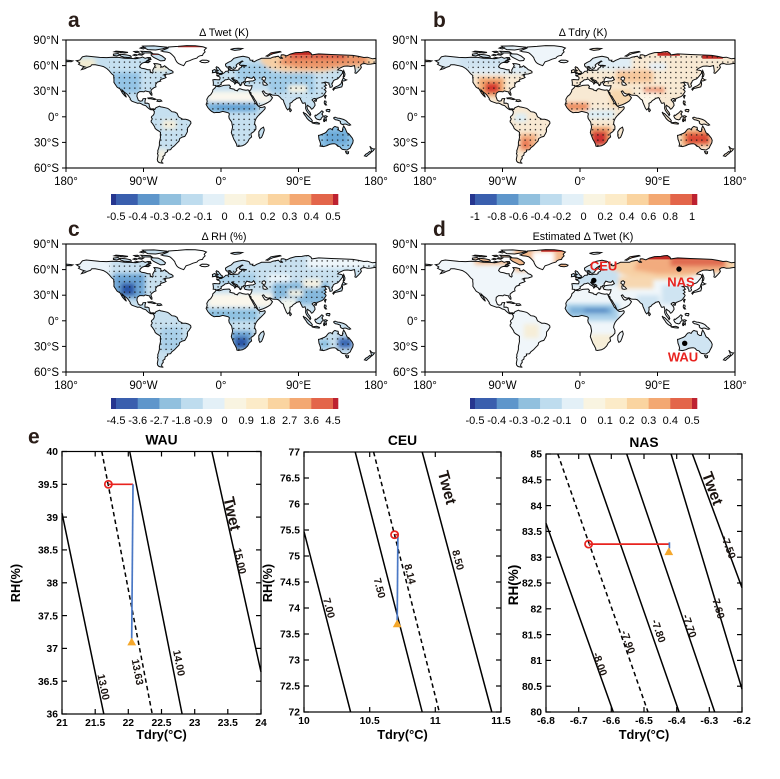 The image size is (780, 779). I want to click on svg-text: 0.2, so click(626, 421).